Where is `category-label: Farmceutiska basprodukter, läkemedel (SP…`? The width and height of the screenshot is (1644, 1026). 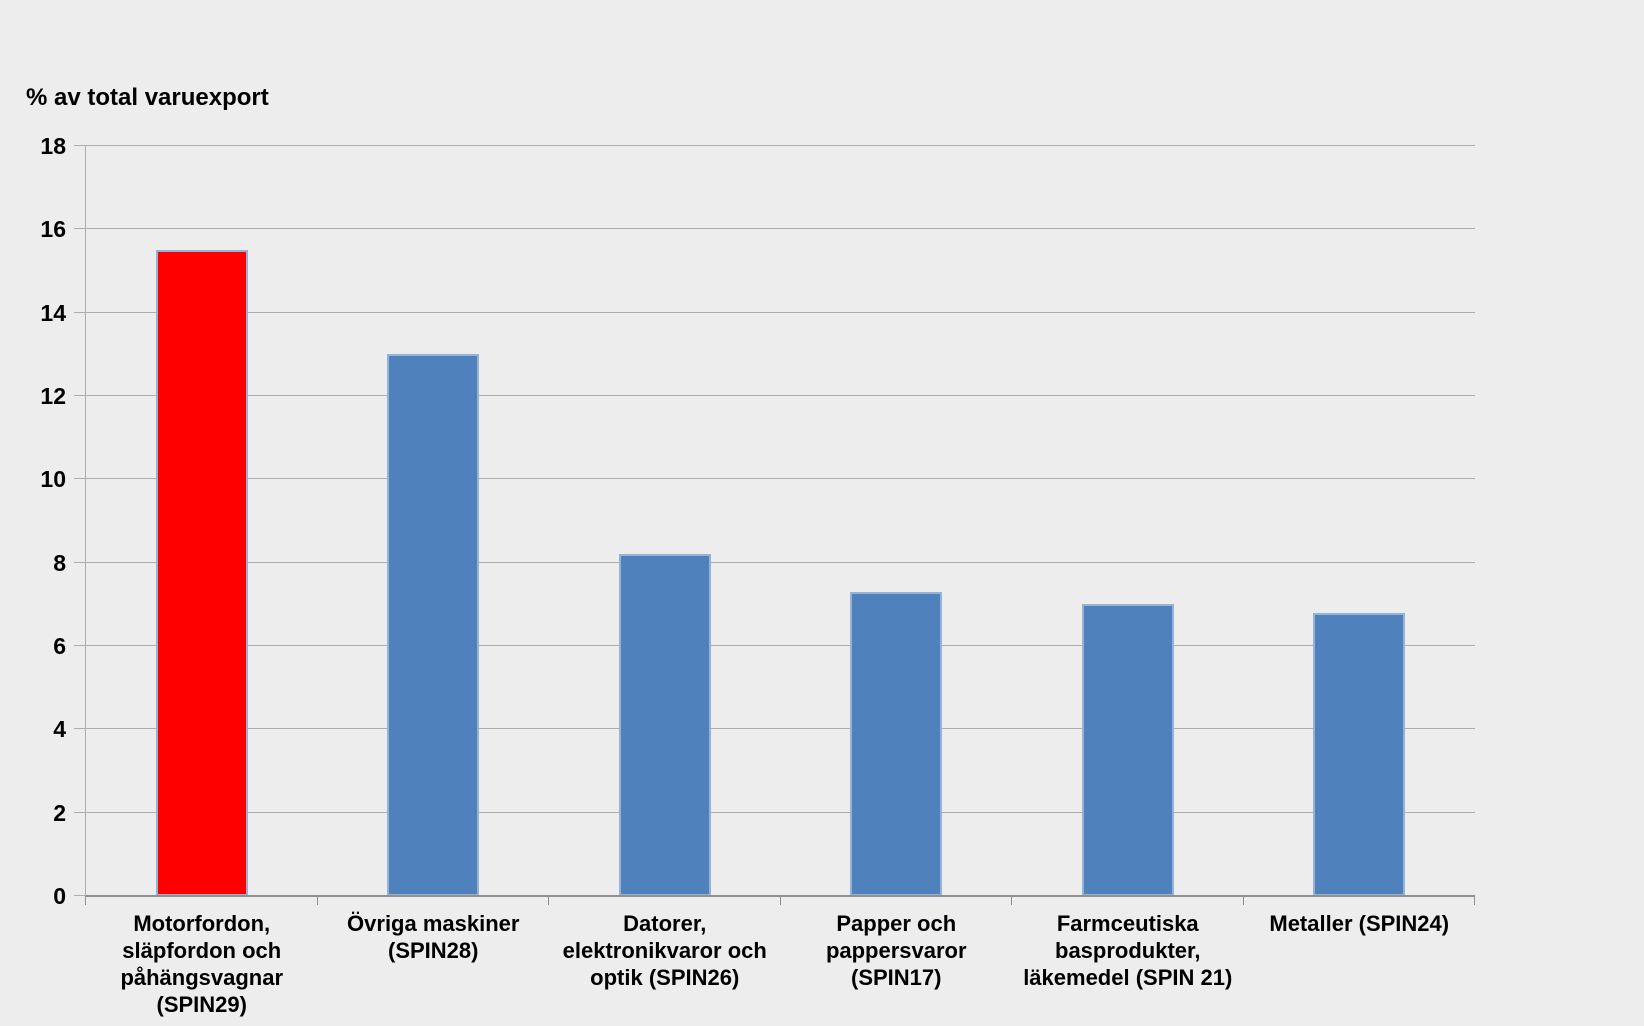
category-label: Farmceutiska basprodukter, läkemedel (SP… is located at coordinates (1128, 950).